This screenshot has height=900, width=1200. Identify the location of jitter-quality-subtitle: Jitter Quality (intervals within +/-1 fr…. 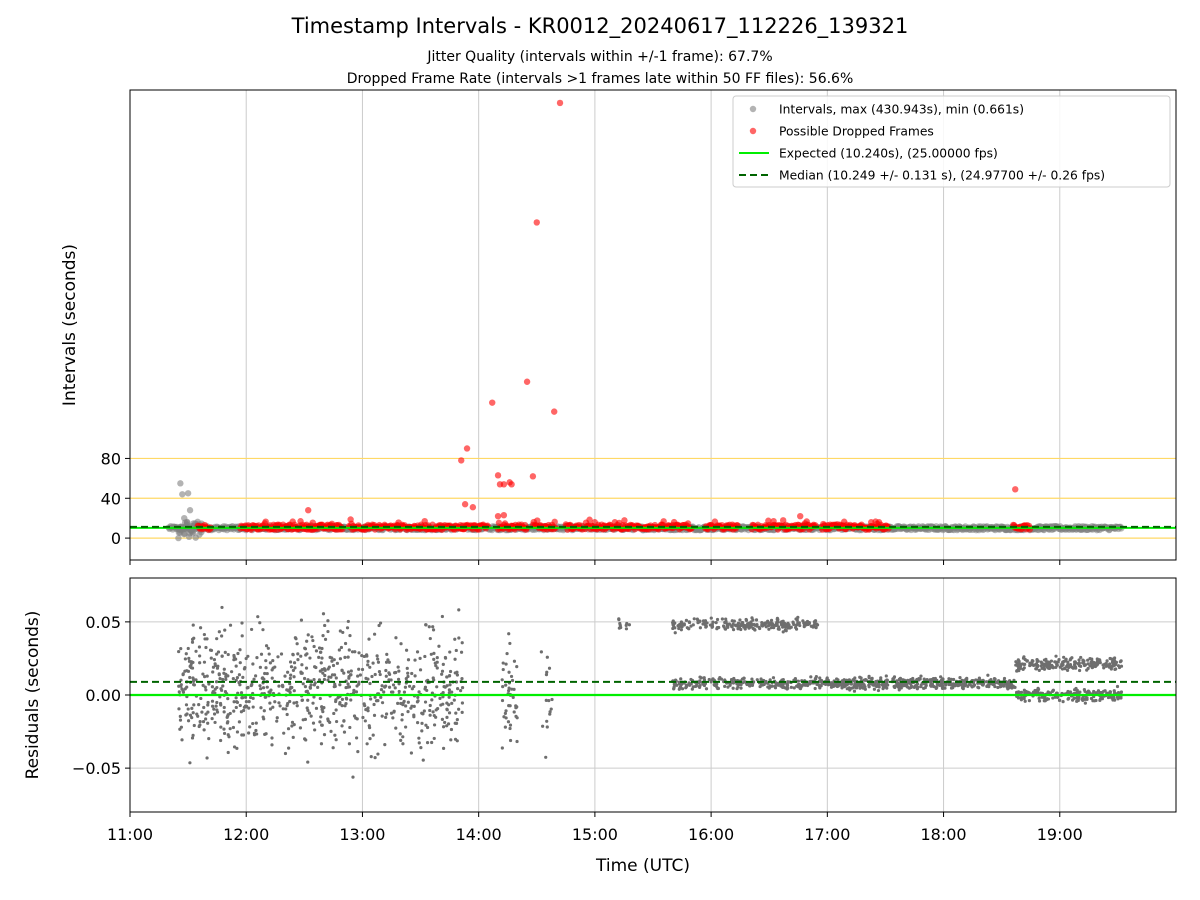
(600, 57).